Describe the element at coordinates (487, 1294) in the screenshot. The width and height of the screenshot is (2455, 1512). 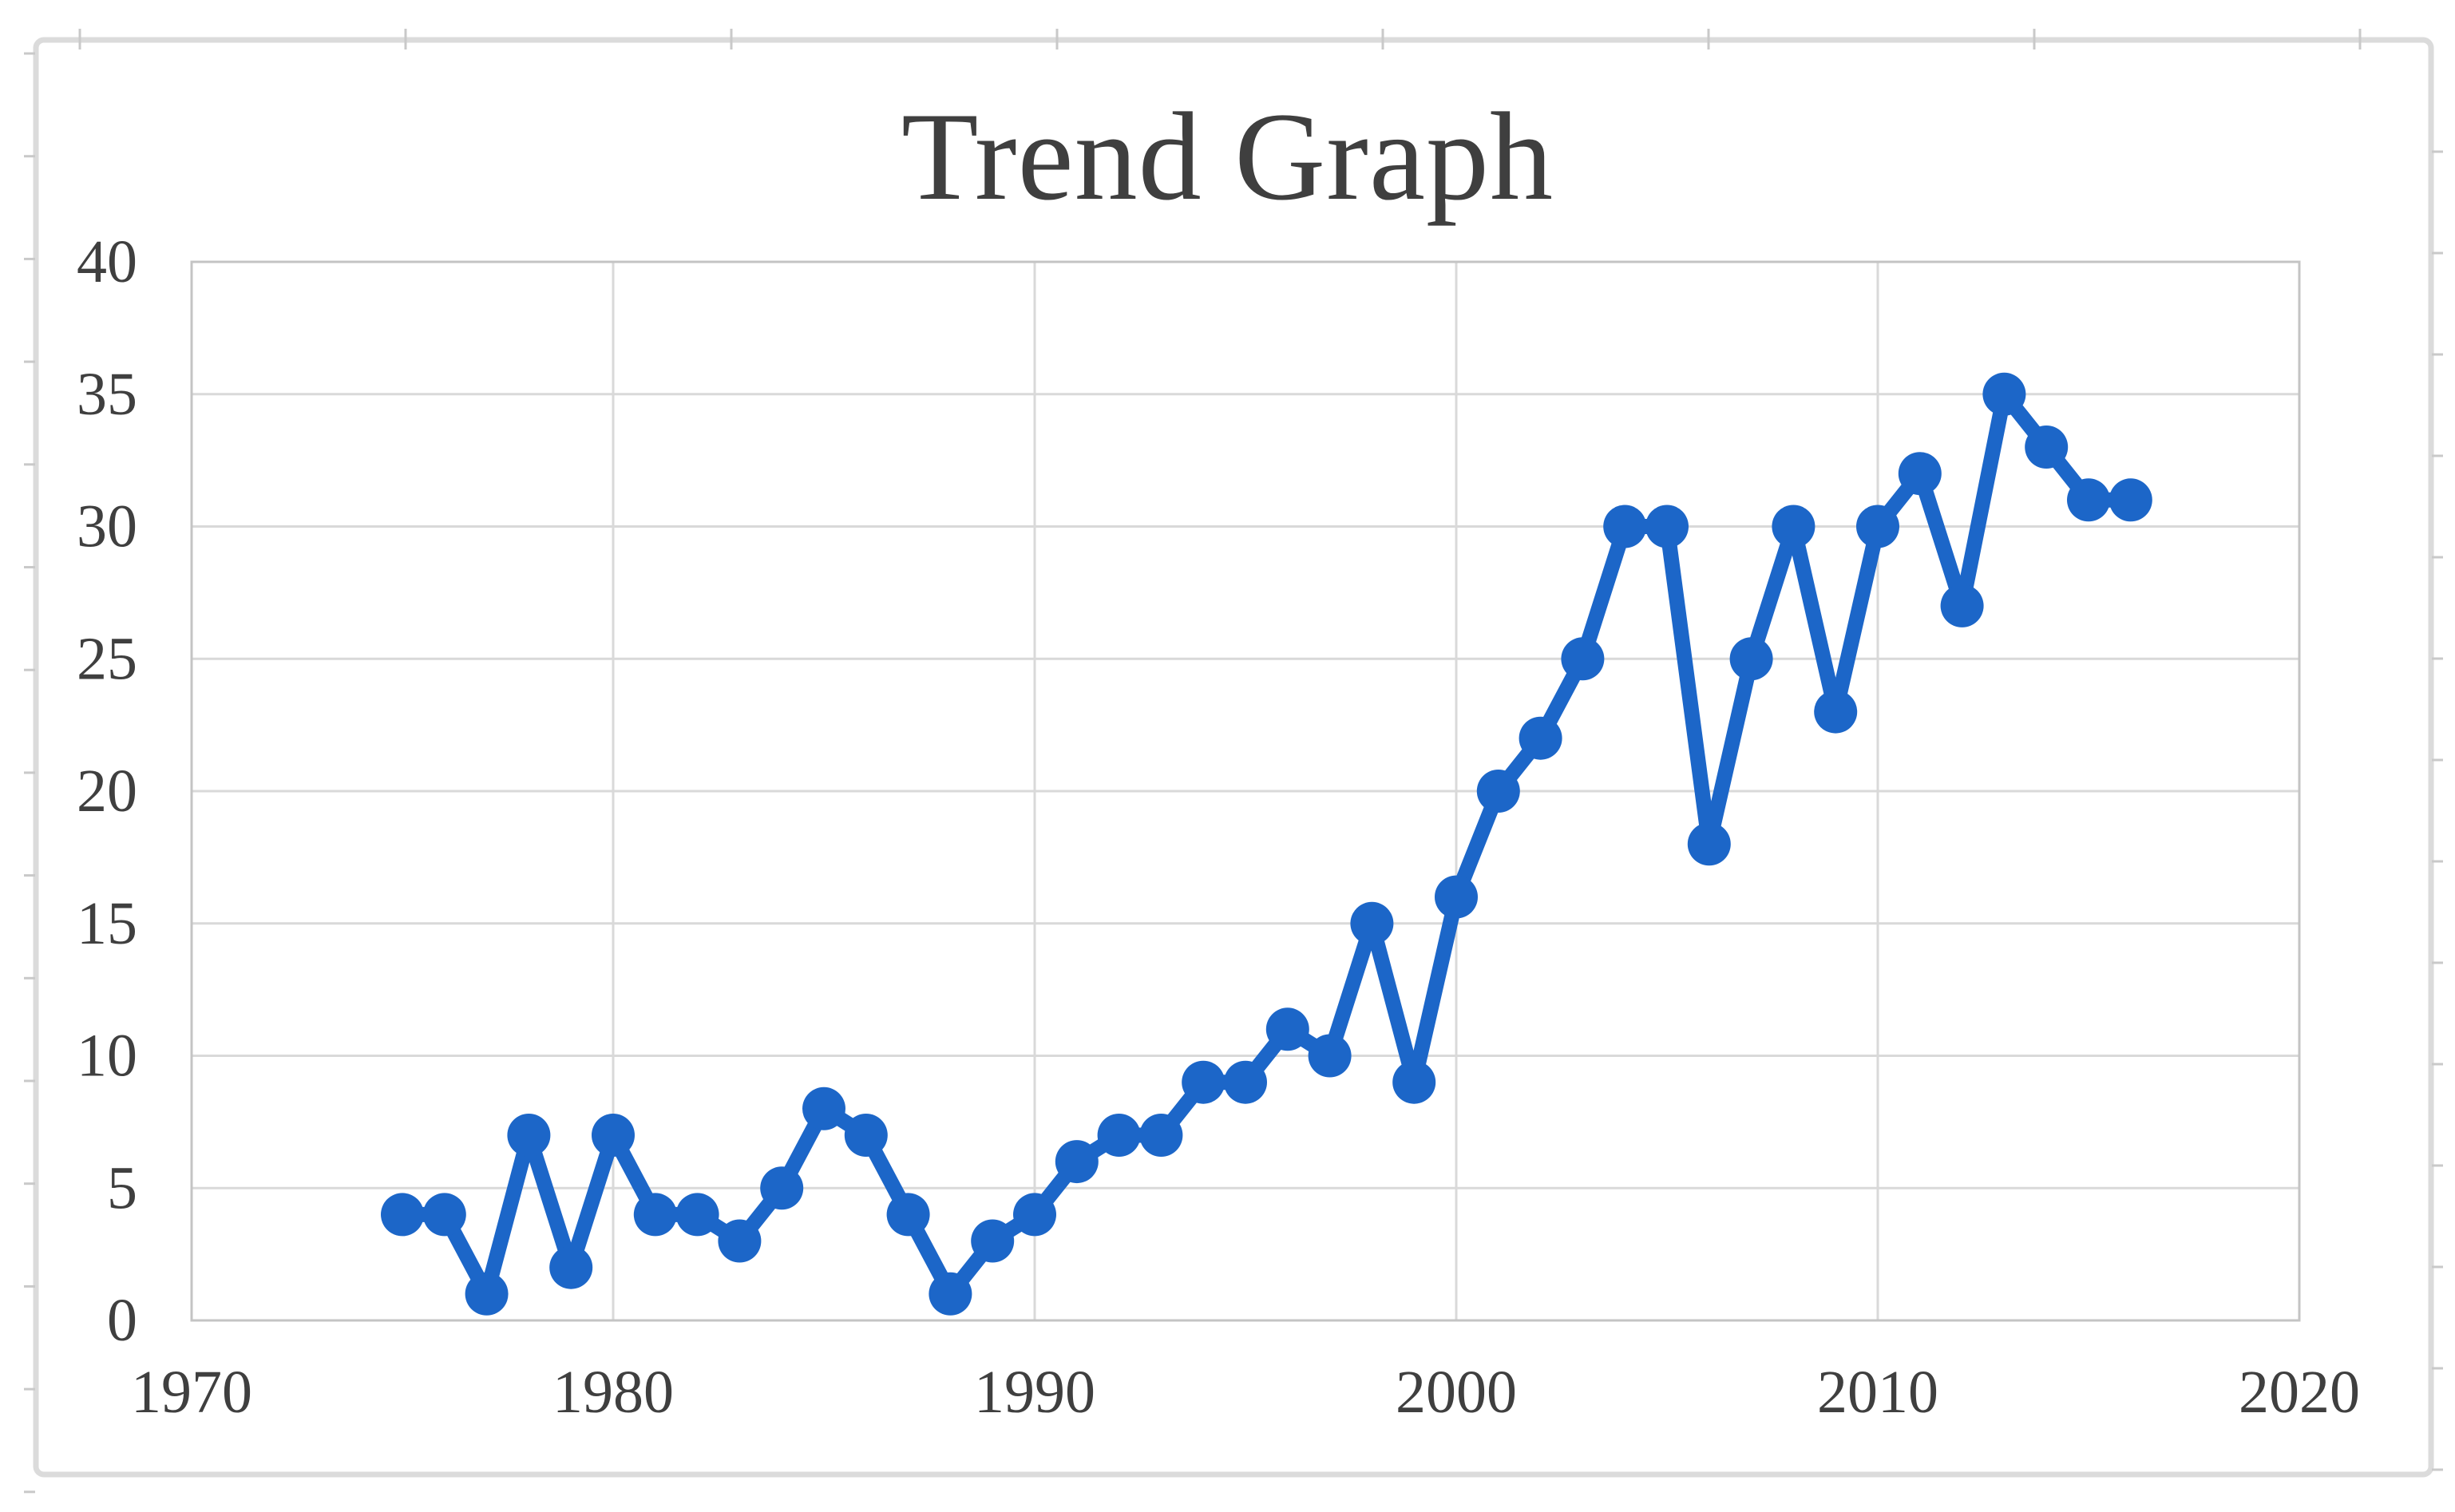
I see `data-point-1977` at that location.